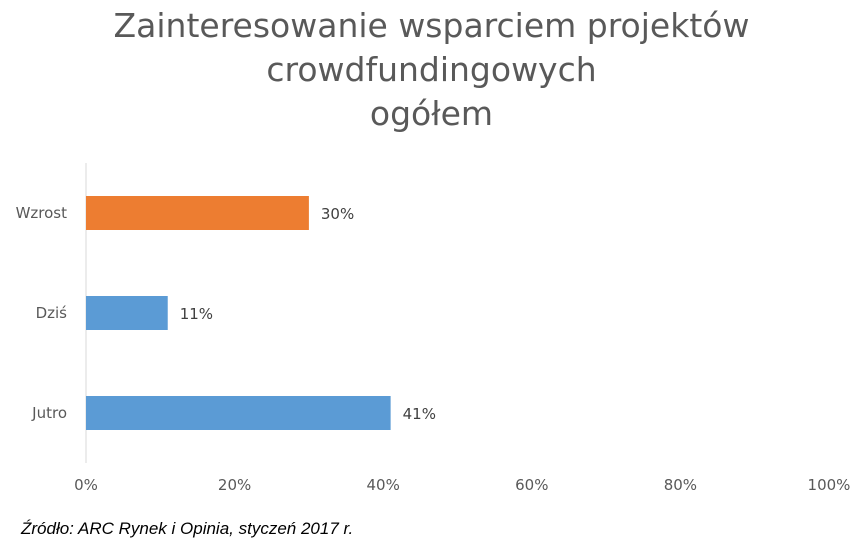  Describe the element at coordinates (42, 213) in the screenshot. I see `category-label-1: Wzrost` at that location.